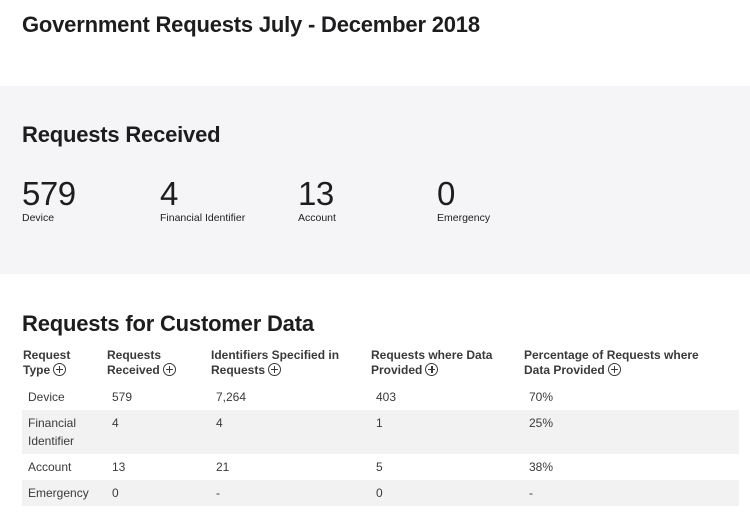  Describe the element at coordinates (64, 493) in the screenshot. I see `cell-type: Emergency` at that location.